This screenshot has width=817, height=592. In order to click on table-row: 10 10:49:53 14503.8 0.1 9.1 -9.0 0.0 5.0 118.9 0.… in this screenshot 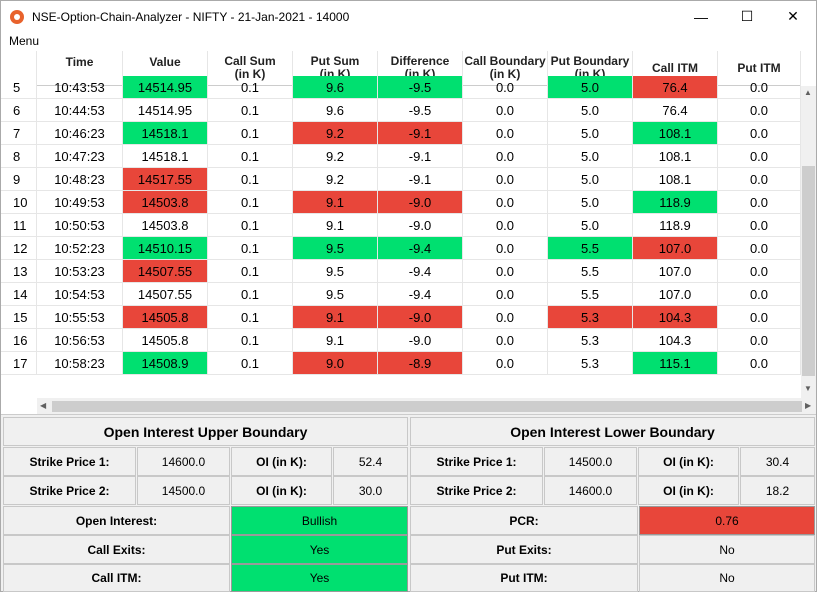, I will do `click(401, 202)`.